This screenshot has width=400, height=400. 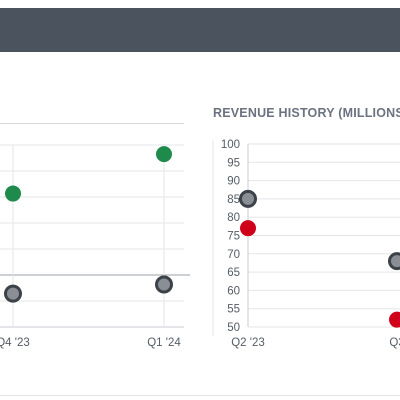 What do you see at coordinates (164, 343) in the screenshot?
I see `x-tick-label: Q1 '24` at bounding box center [164, 343].